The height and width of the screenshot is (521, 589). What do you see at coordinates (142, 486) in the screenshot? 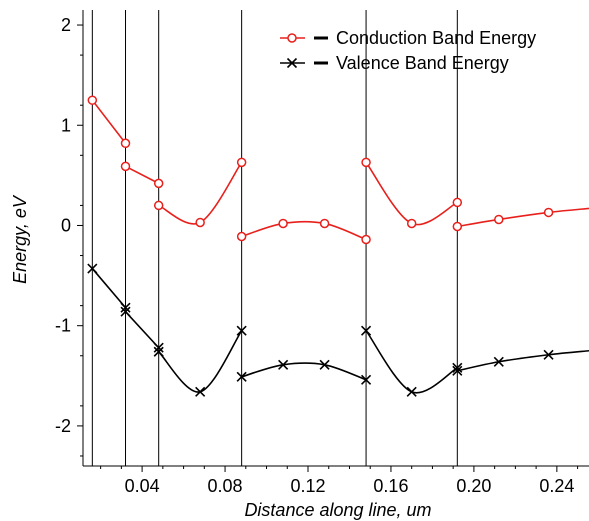
I see `x-tick-label: 0.04` at bounding box center [142, 486].